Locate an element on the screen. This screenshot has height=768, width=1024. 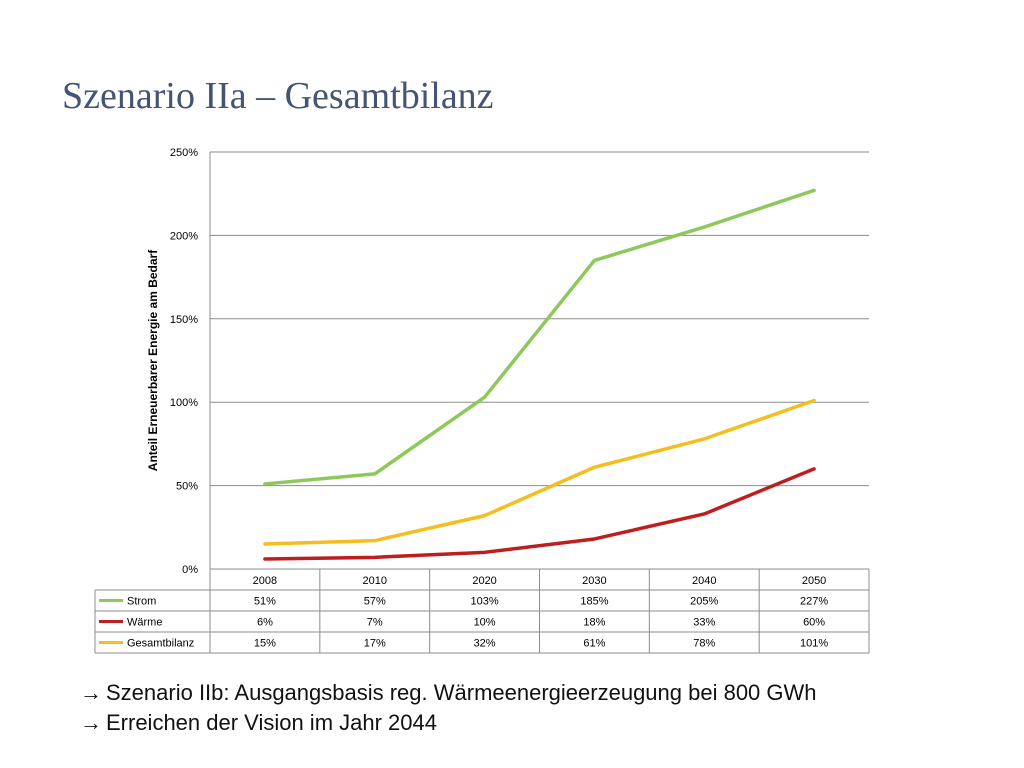
x-tick-label: 2050 is located at coordinates (814, 581).